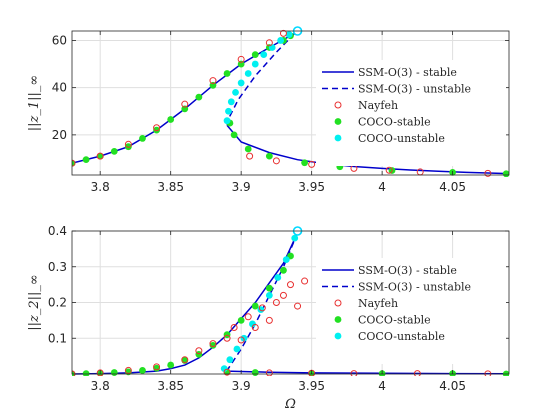 This screenshot has height=420, width=560. Describe the element at coordinates (170, 386) in the screenshot. I see `x-tick-label: 3.85` at that location.